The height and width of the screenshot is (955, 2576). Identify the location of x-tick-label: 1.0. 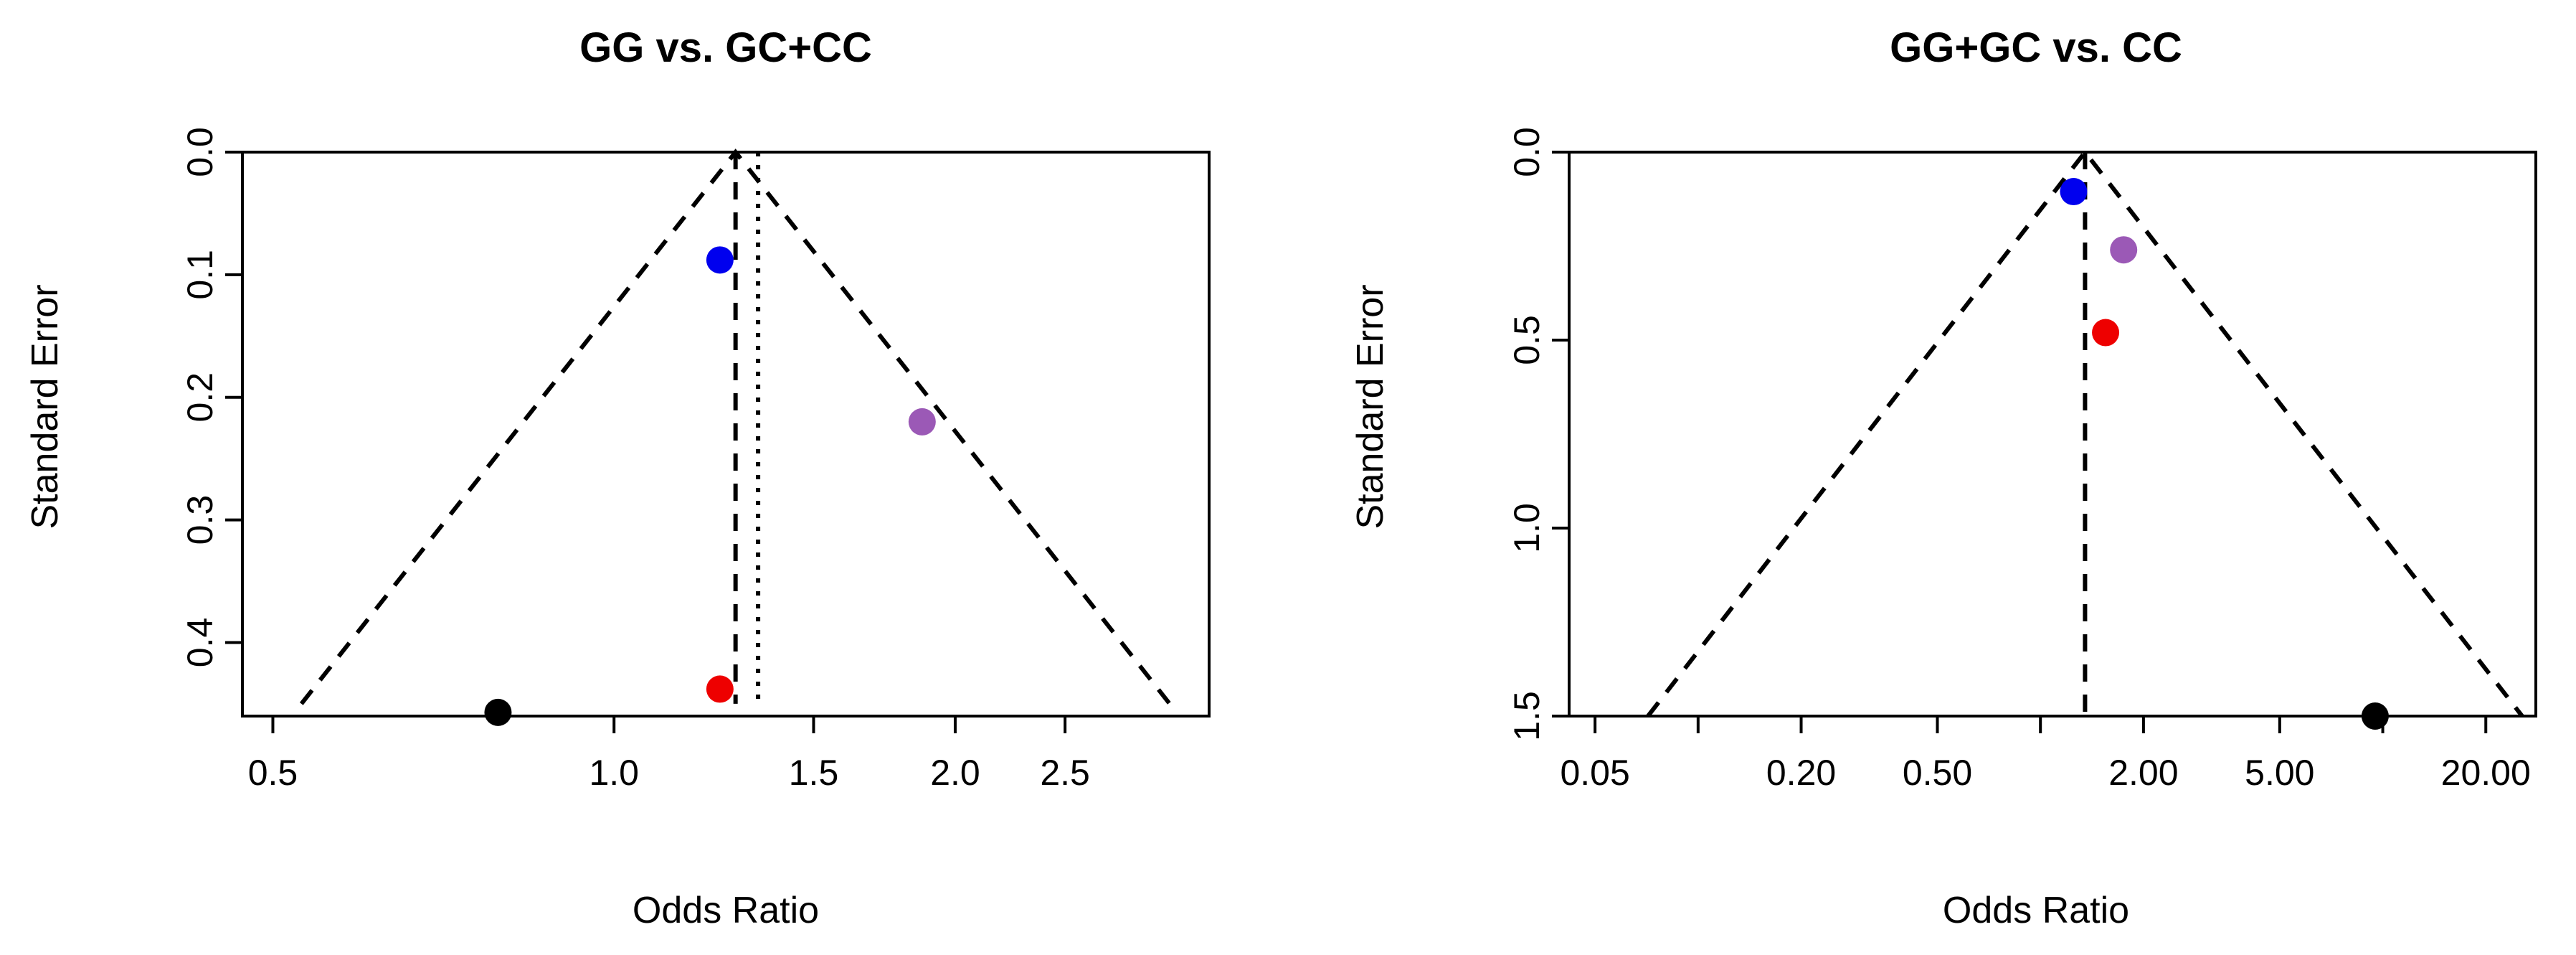
(614, 773).